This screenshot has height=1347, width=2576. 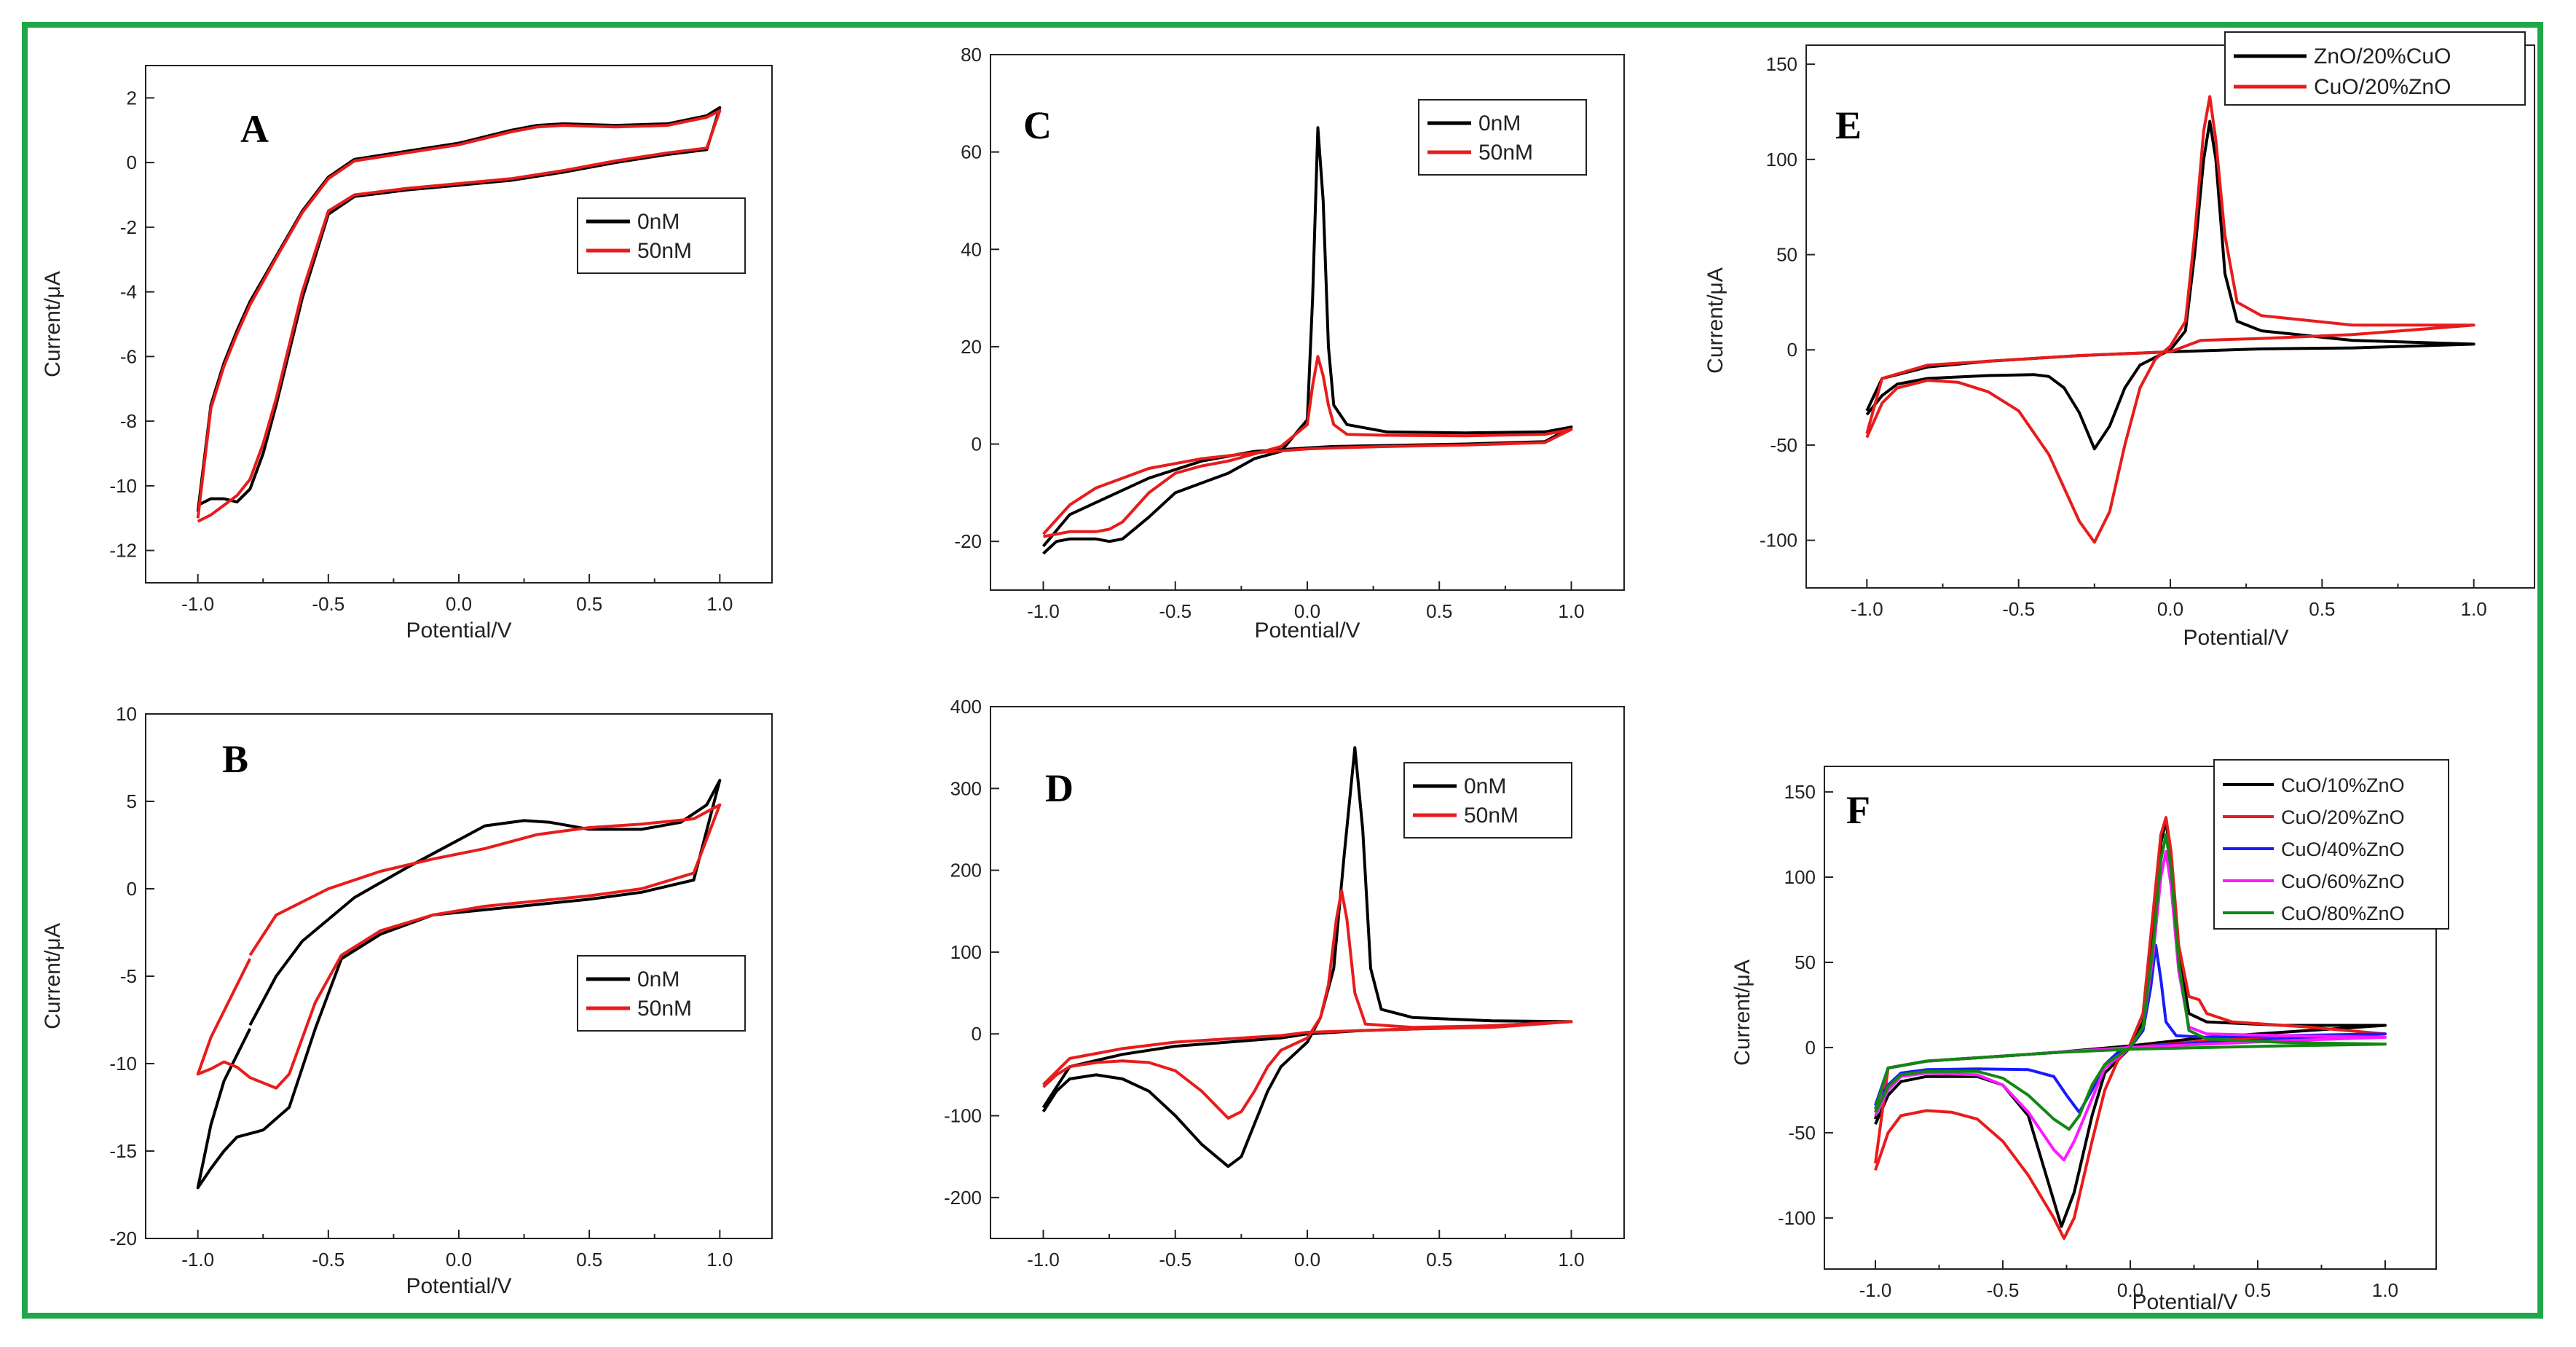 What do you see at coordinates (2170, 319) in the screenshot?
I see `series-line-cuo-20-zno` at bounding box center [2170, 319].